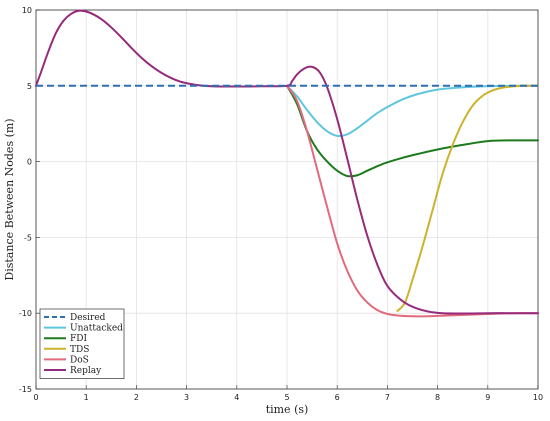  I want to click on y-tick-label: 10, so click(27, 10).